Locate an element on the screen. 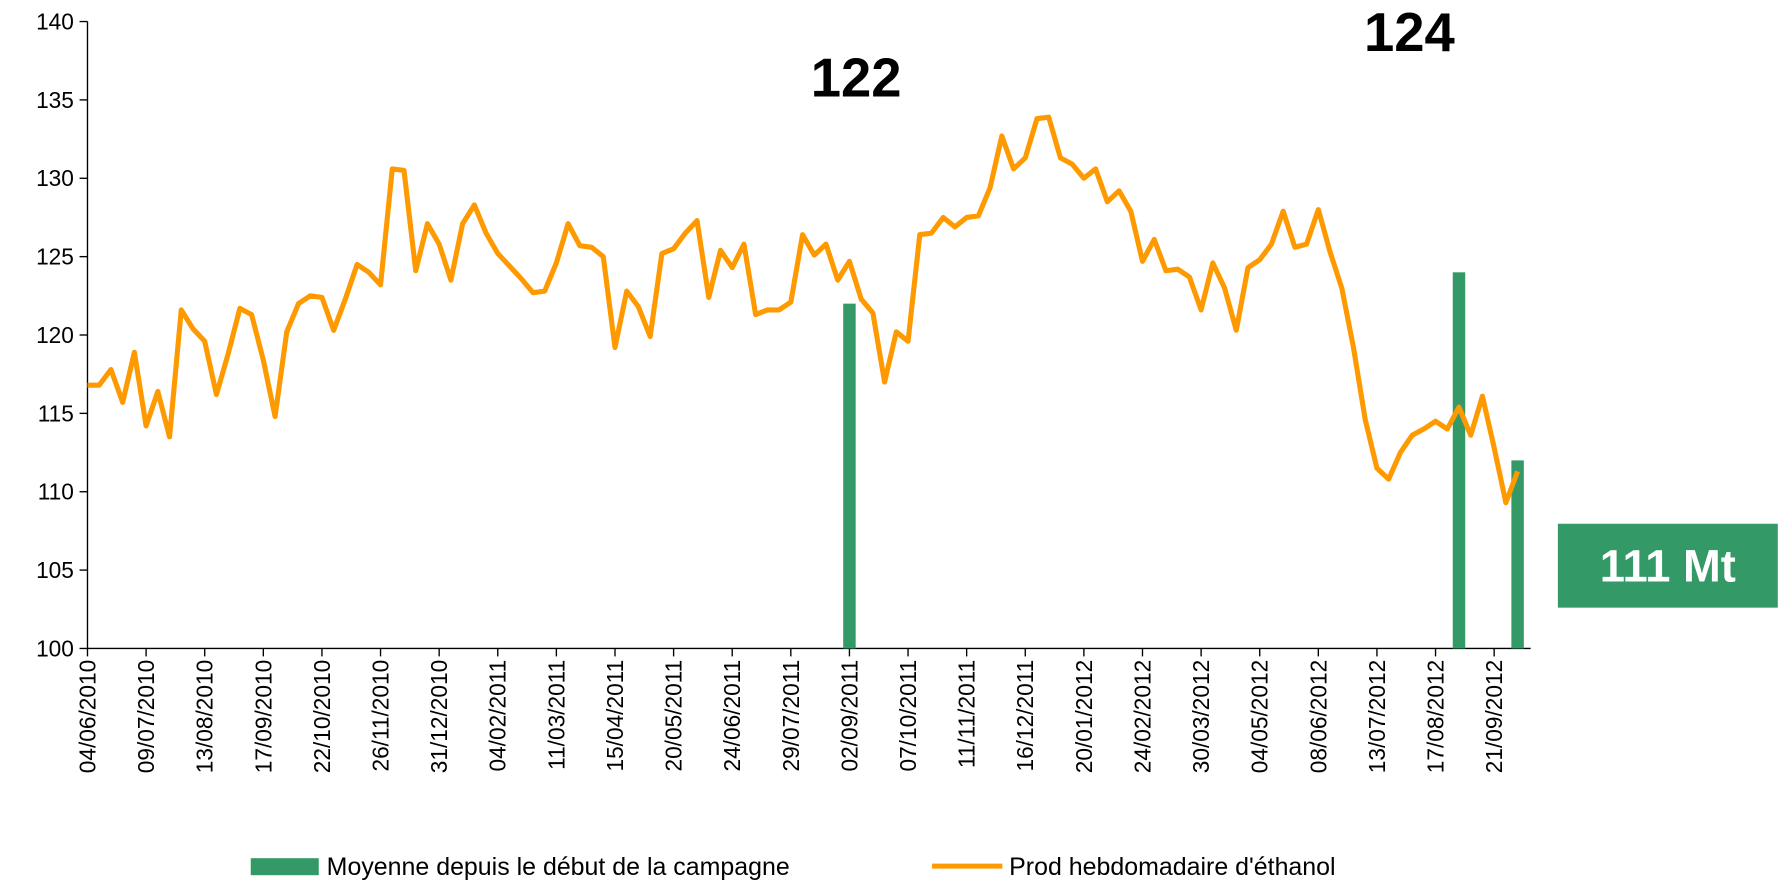 The image size is (1778, 882). x-tick-label: 15/04/2011 is located at coordinates (615, 716).